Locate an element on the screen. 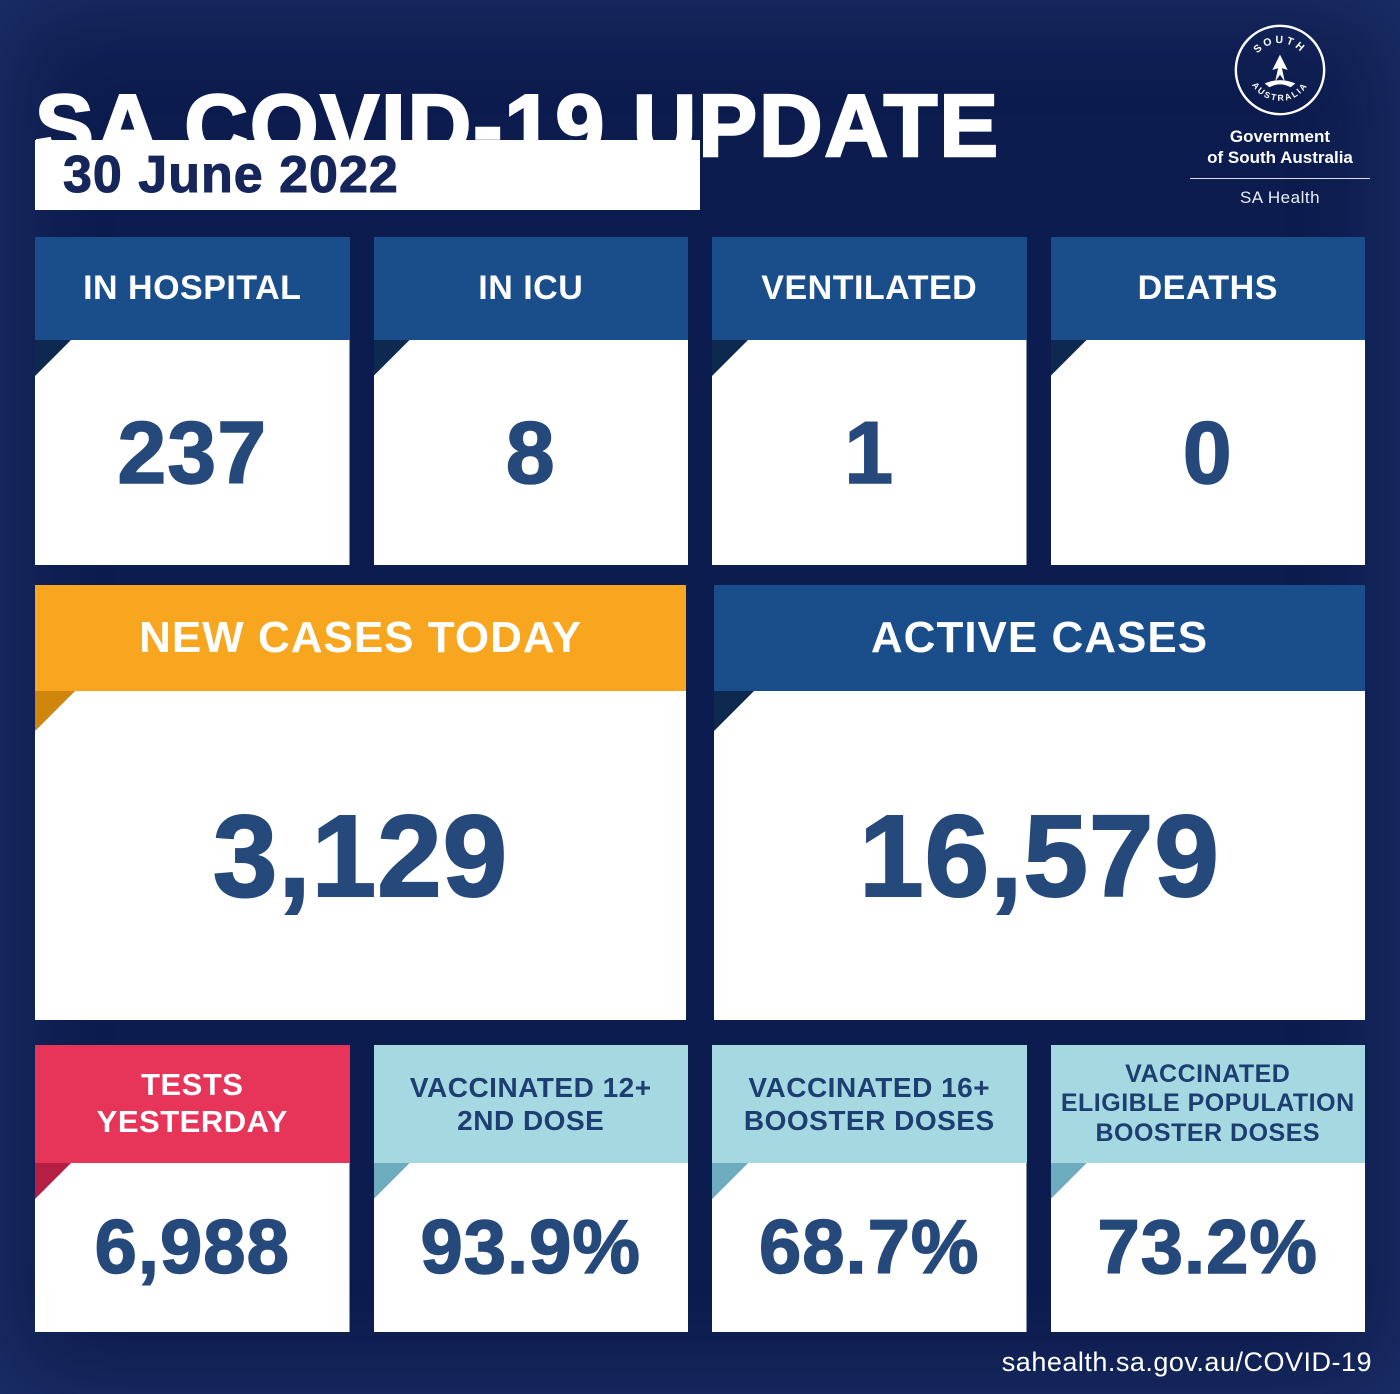 The image size is (1400, 1394). stat-label: ACTIVE CASES is located at coordinates (1039, 638).